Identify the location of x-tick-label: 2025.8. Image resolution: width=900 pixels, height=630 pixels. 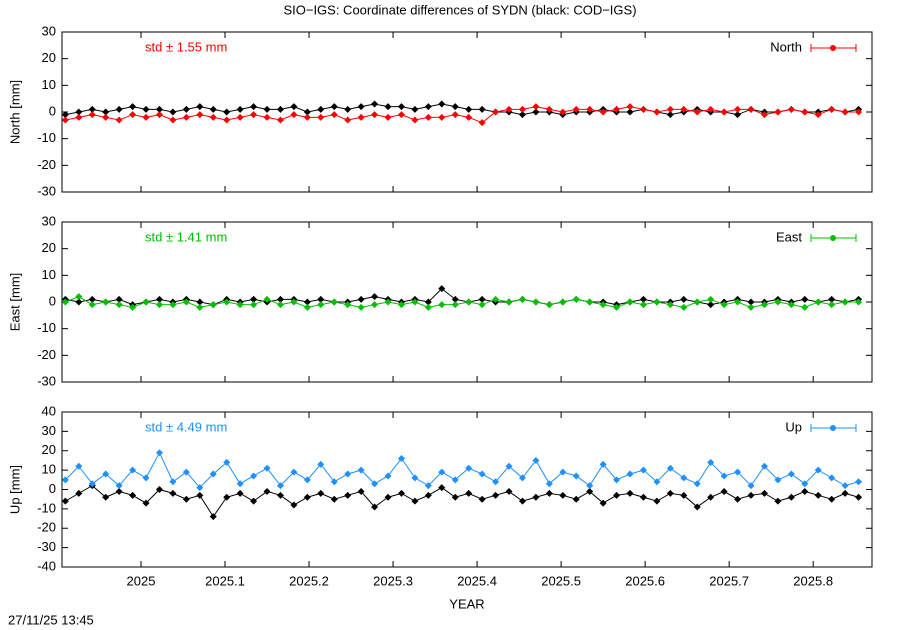
(813, 580).